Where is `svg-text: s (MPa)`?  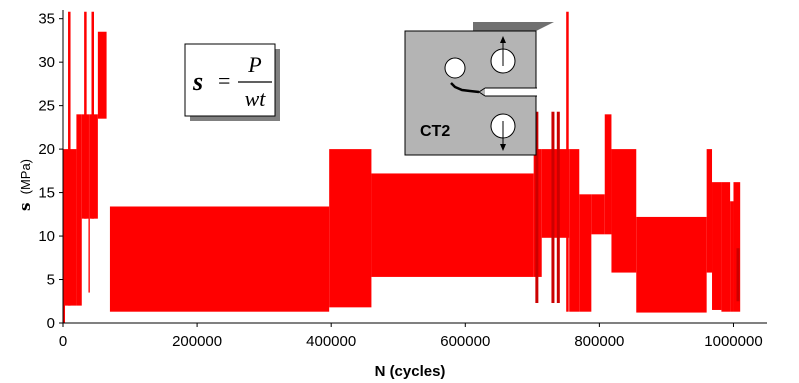 svg-text: s (MPa) is located at coordinates (25, 185).